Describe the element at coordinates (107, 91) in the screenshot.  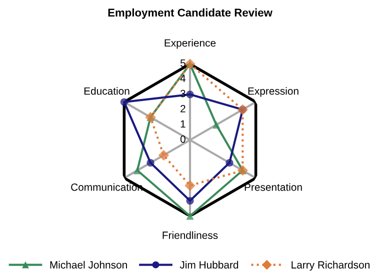
I see `spoke-label: Education` at that location.